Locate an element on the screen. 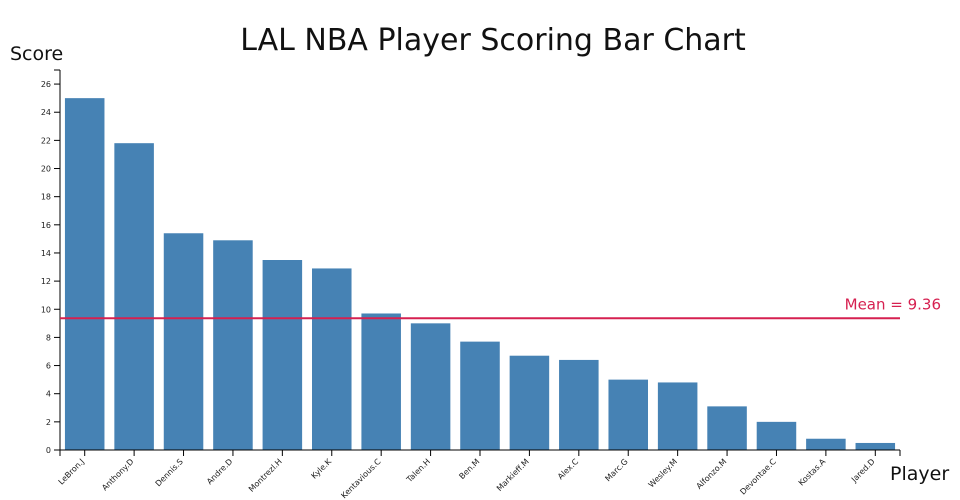 Image resolution: width=960 pixels, height=500 pixels. bar-devontae-c is located at coordinates (776, 435).